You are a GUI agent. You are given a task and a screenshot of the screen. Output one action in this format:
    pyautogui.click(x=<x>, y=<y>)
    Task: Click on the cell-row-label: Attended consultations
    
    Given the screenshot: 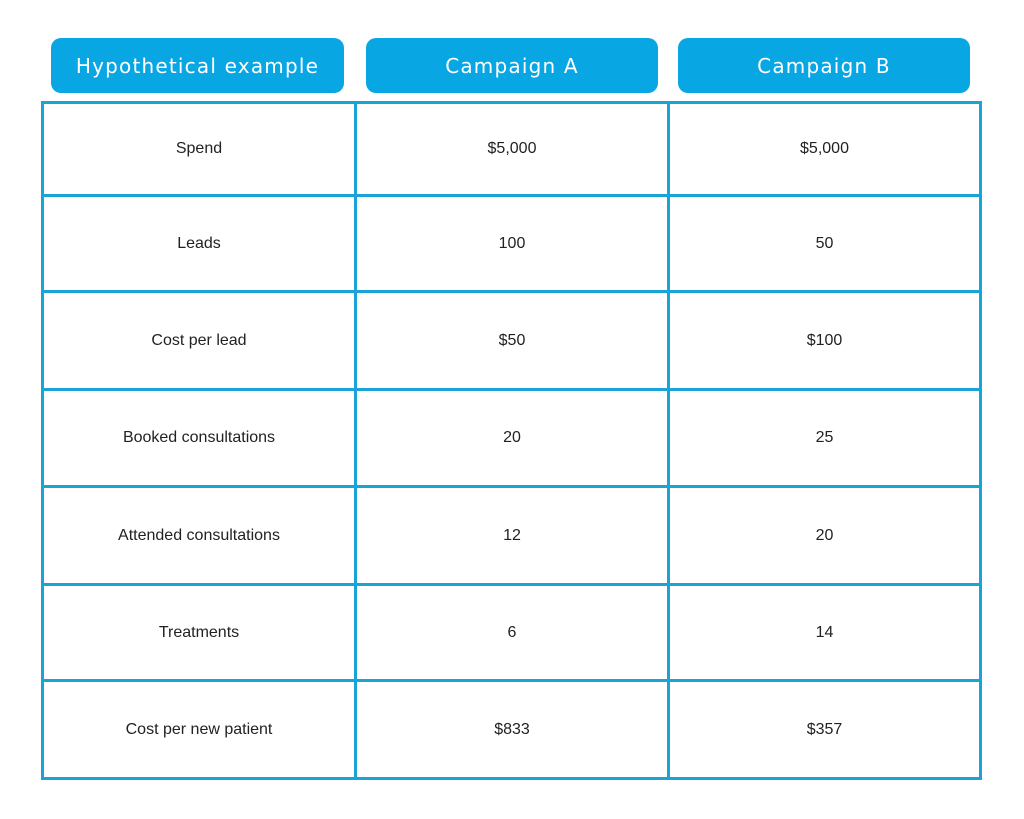 What is the action you would take?
    pyautogui.click(x=200, y=537)
    